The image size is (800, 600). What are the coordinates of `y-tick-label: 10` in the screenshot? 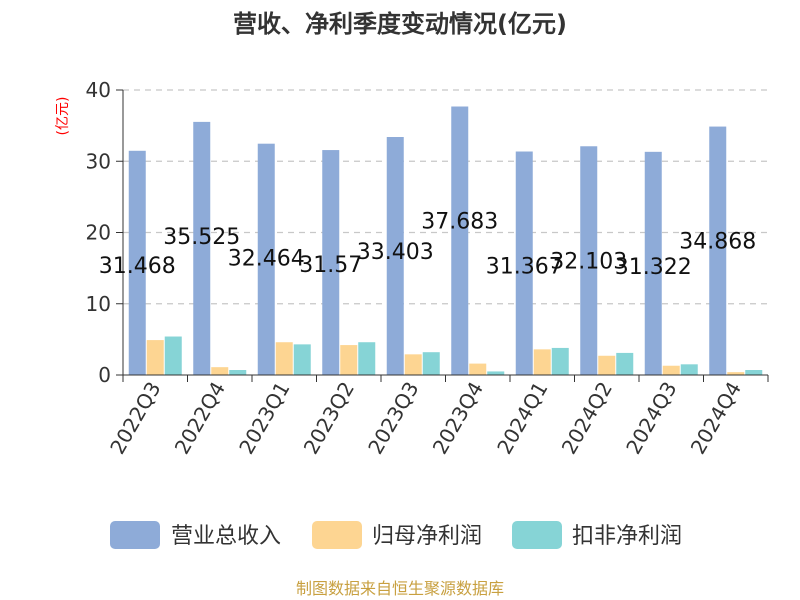 It's located at (98, 304).